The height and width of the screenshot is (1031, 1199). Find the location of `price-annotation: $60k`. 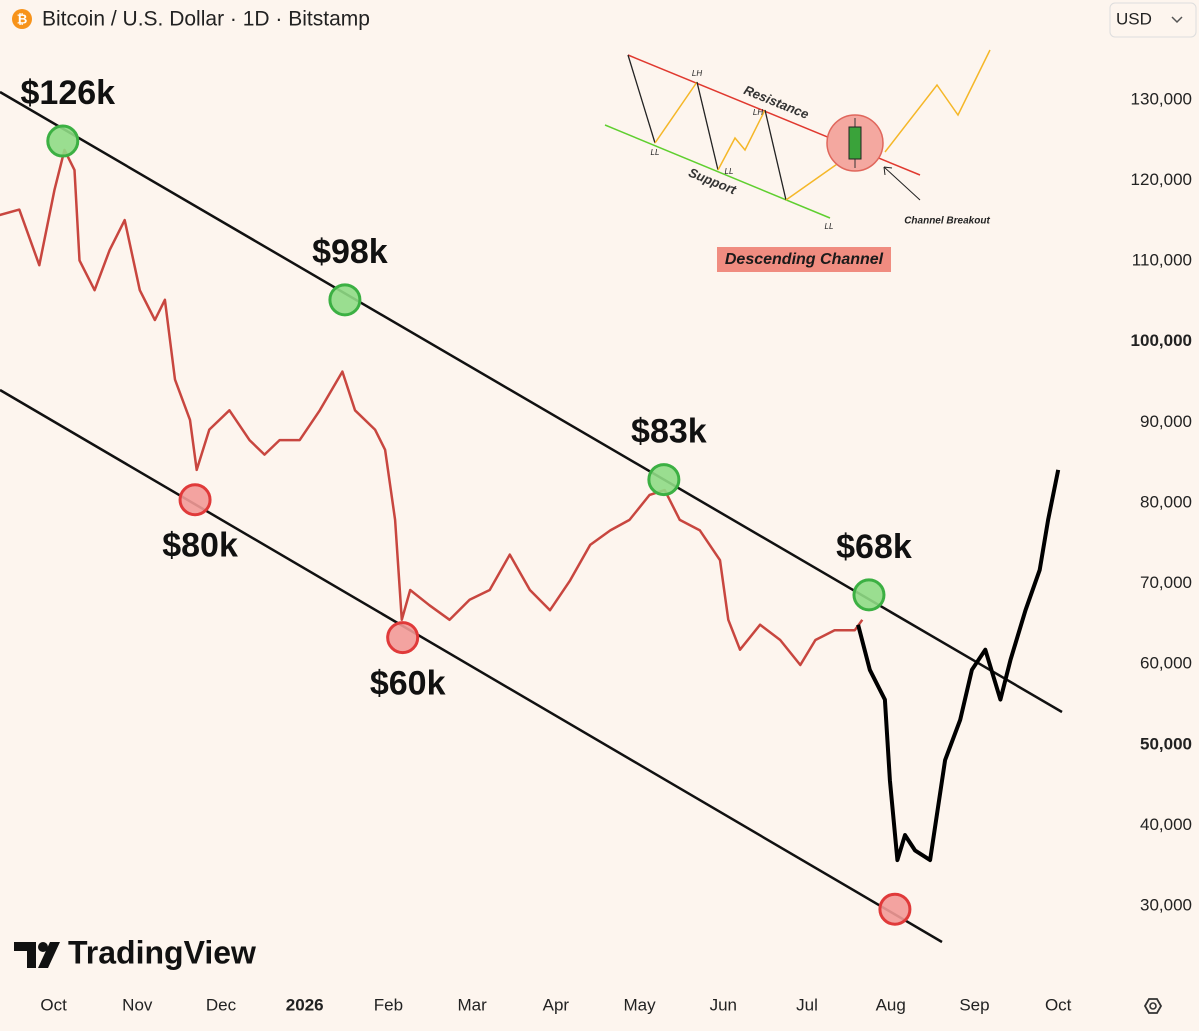

price-annotation: $60k is located at coordinates (408, 684).